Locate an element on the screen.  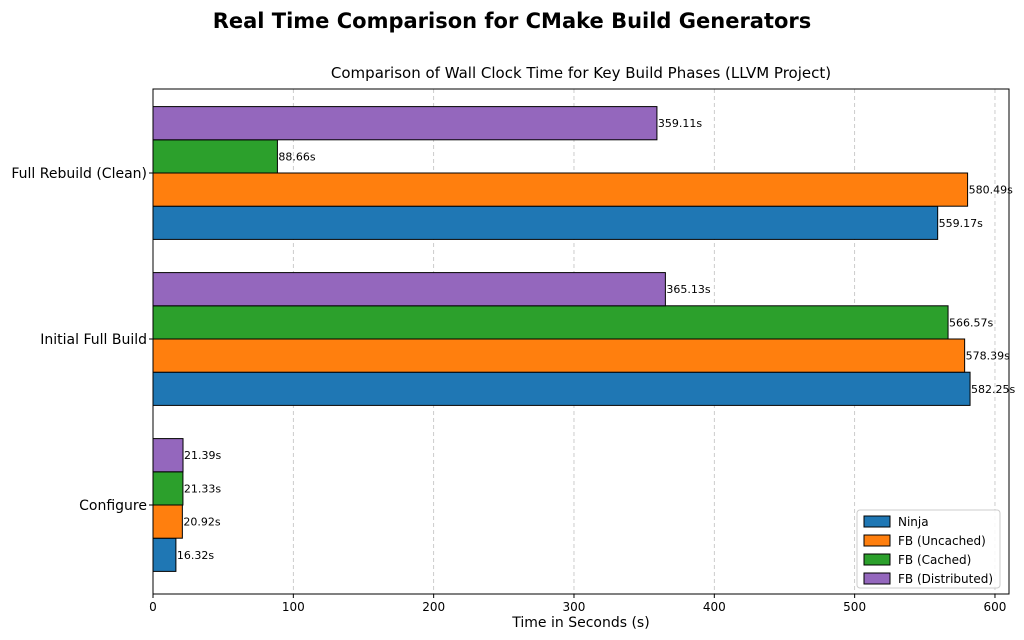
x-tick-label: 200 is located at coordinates (433, 607).